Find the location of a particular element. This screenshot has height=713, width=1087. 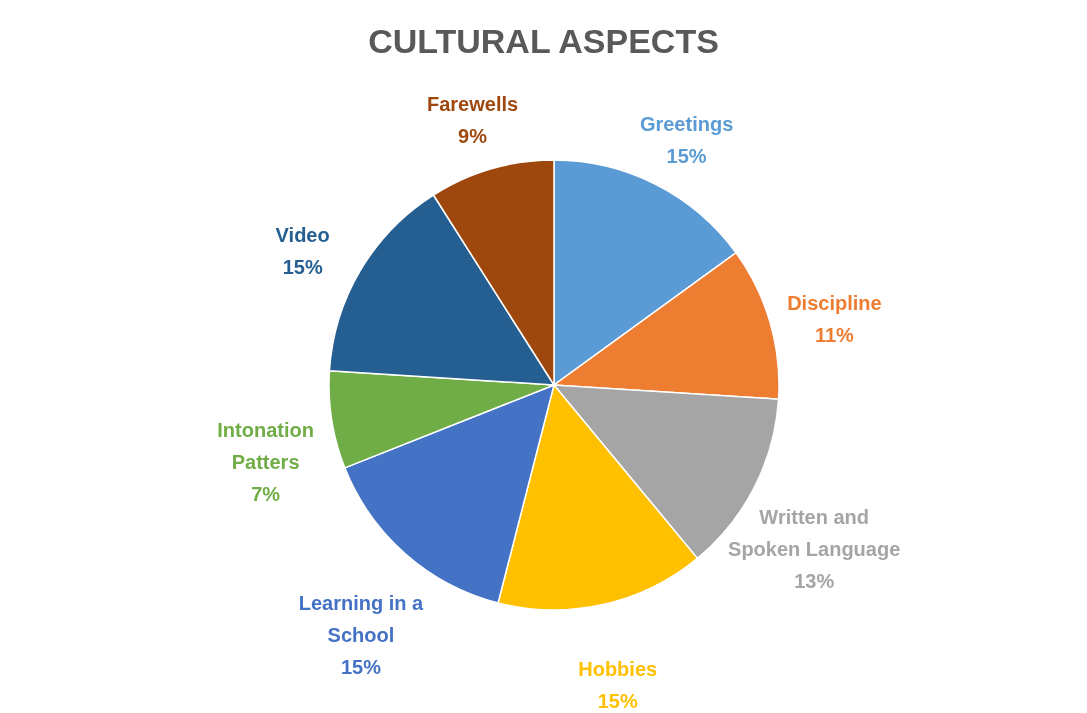

chart-title: CULTURAL ASPECTS is located at coordinates (543, 41).